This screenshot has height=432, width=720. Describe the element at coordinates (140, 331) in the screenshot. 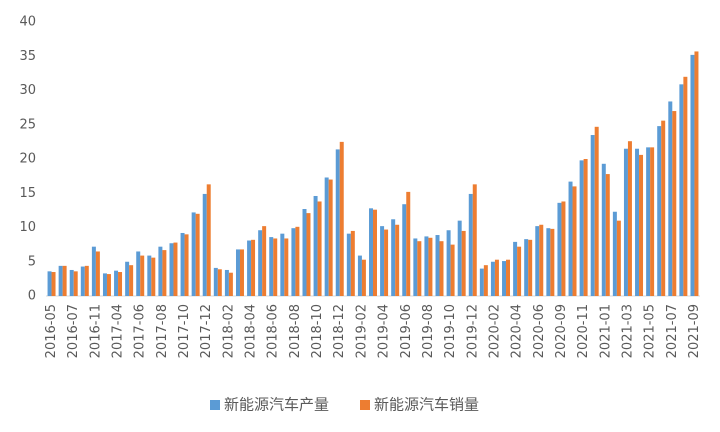

I see `x-tick-label: 2017-06` at that location.